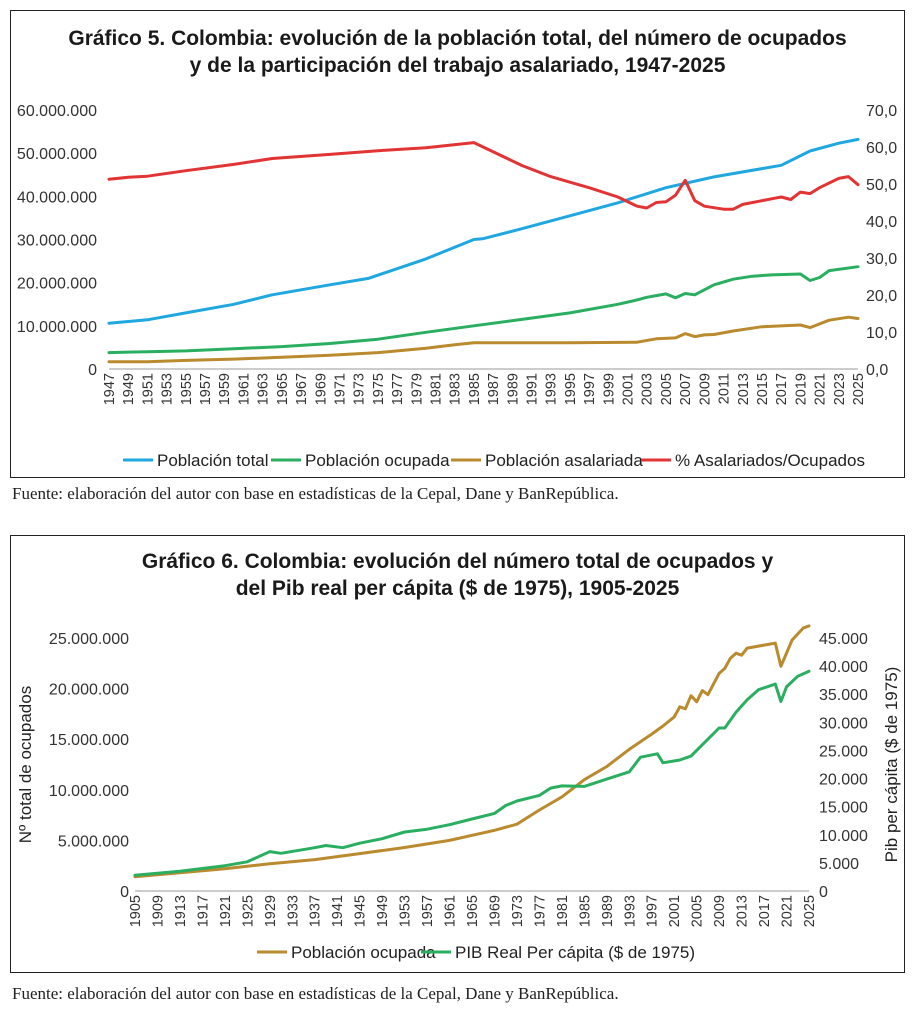 Image resolution: width=914 pixels, height=1024 pixels. What do you see at coordinates (801, 389) in the screenshot?
I see `x-tick-label: 2019` at bounding box center [801, 389].